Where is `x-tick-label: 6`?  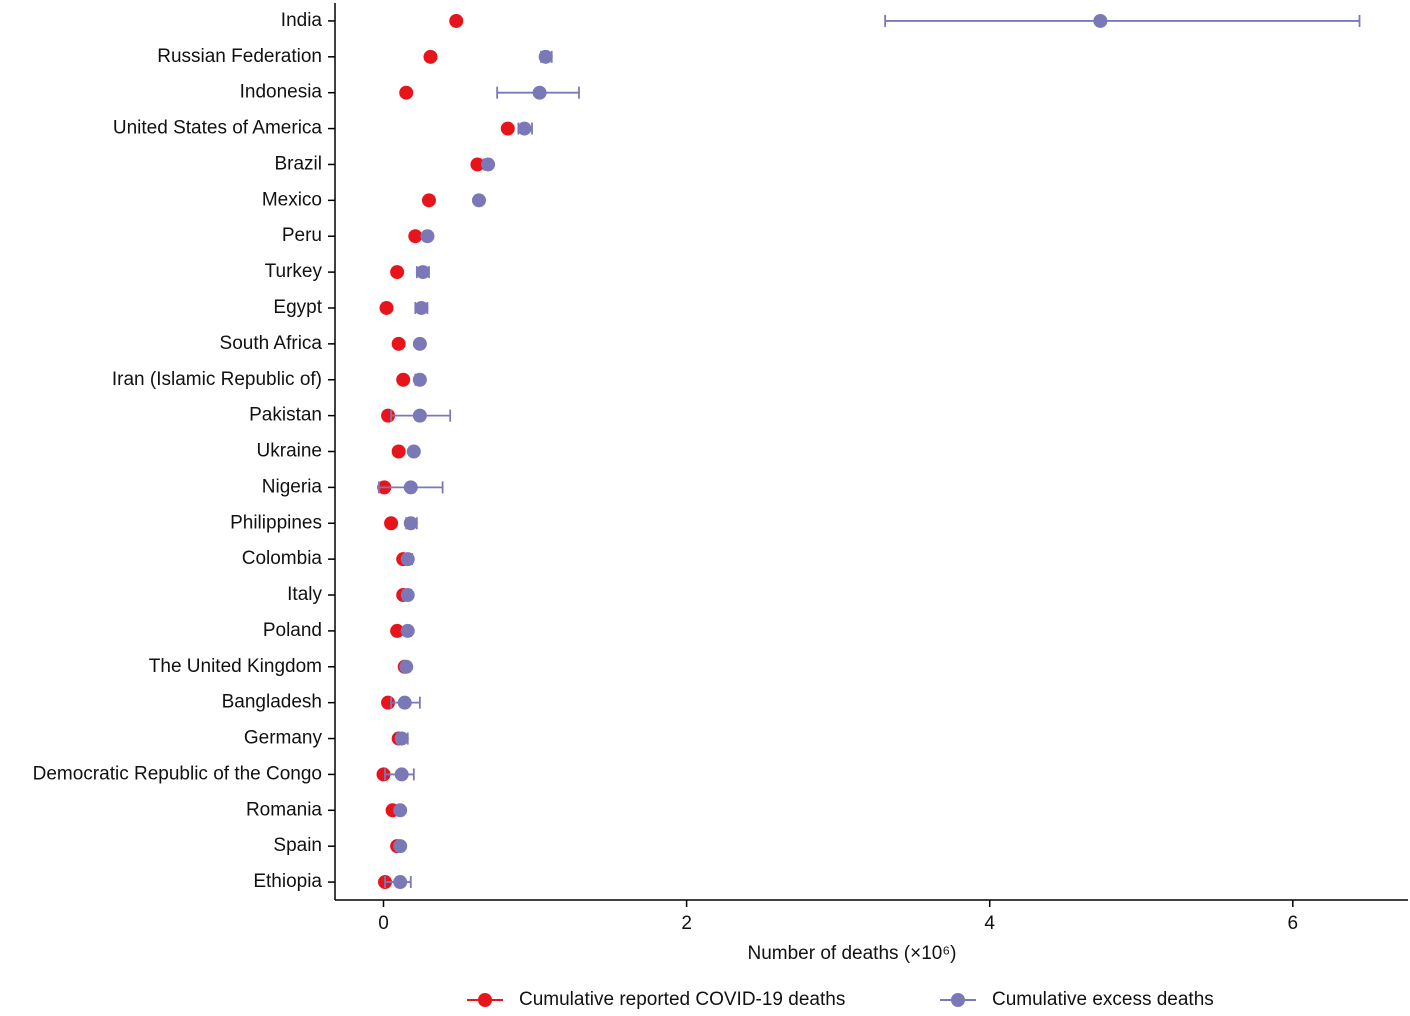 x-tick-label: 6 is located at coordinates (1293, 923).